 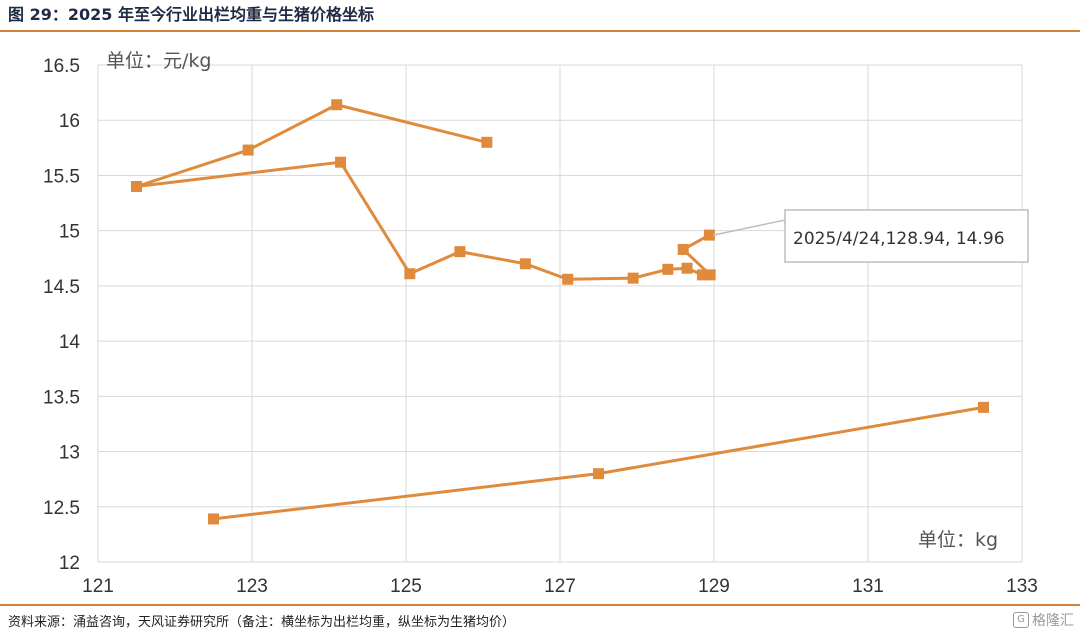 What do you see at coordinates (69, 232) in the screenshot?
I see `y-tick-label: 15` at bounding box center [69, 232].